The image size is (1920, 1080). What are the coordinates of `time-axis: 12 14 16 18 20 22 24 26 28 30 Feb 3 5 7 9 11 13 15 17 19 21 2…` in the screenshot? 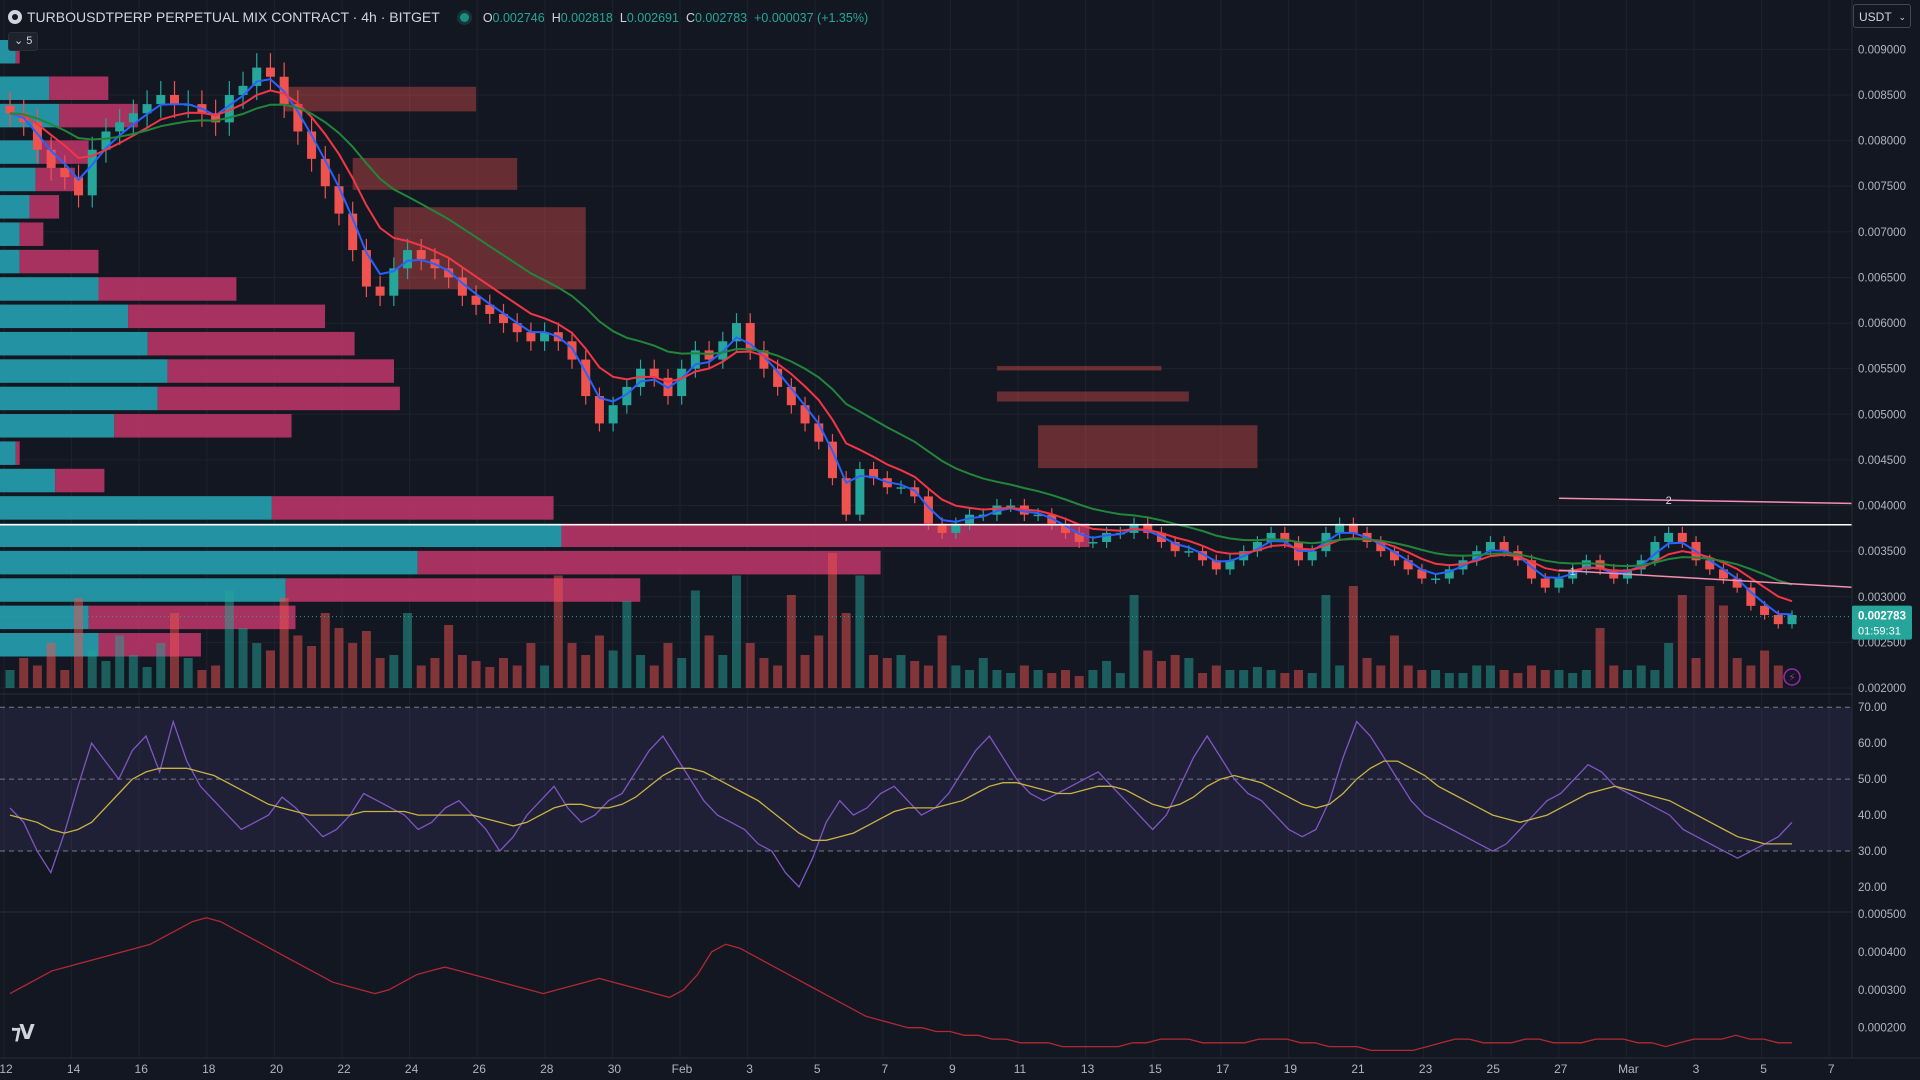 It's located at (960, 1068).